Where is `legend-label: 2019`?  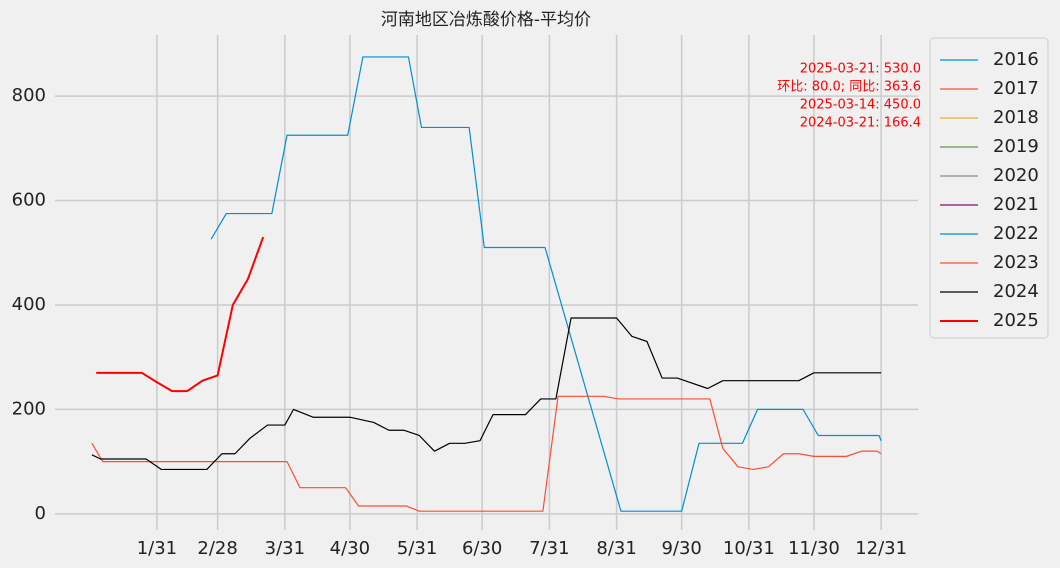 legend-label: 2019 is located at coordinates (1016, 146).